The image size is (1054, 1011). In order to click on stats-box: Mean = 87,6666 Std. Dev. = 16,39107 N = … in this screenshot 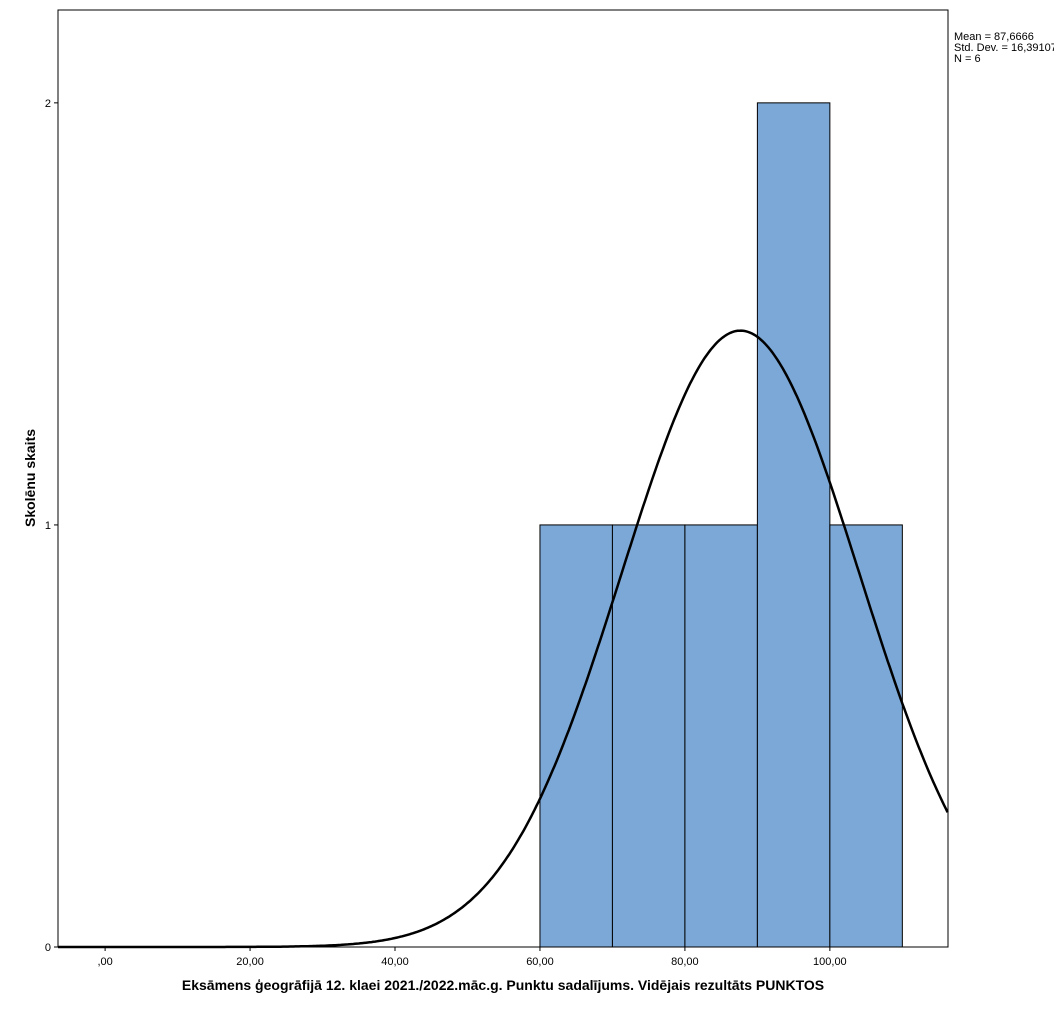, I will do `click(1004, 48)`.